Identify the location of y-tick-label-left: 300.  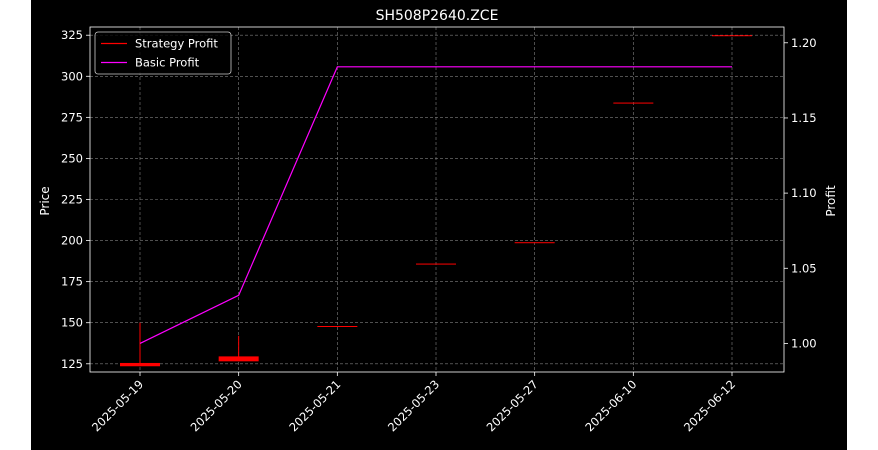
(72, 76).